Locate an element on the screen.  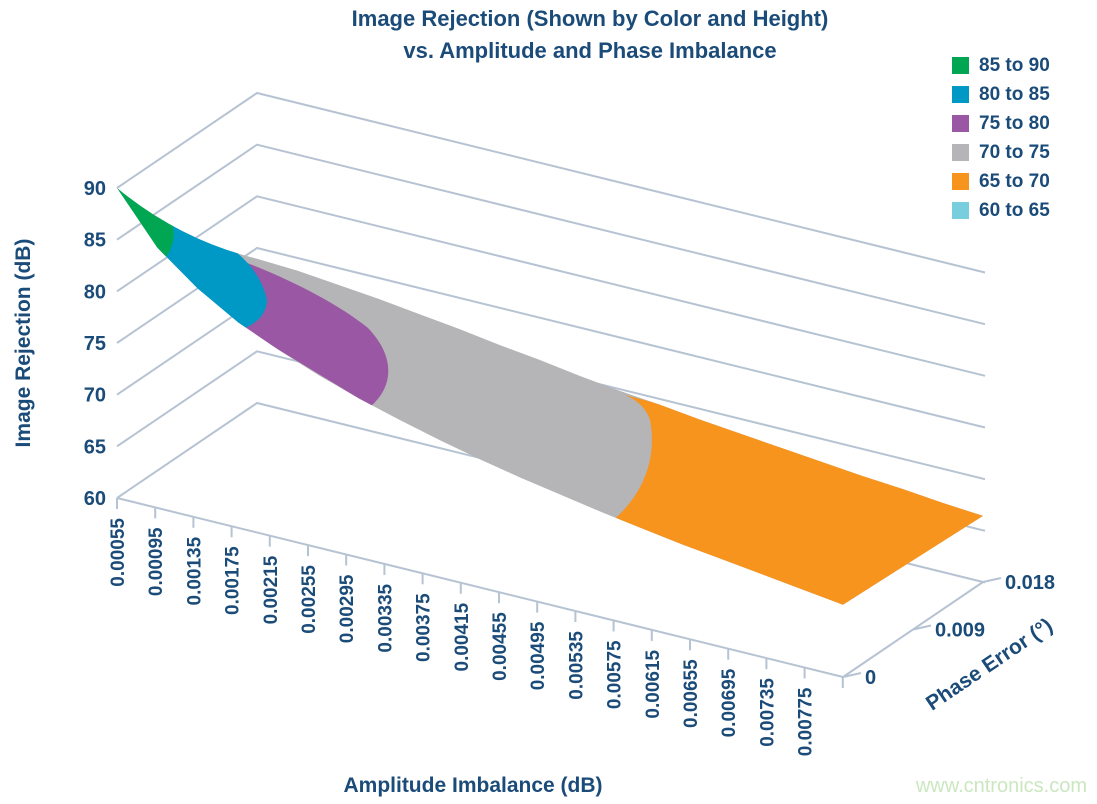
x-tick-label: 0.00735 is located at coordinates (767, 712).